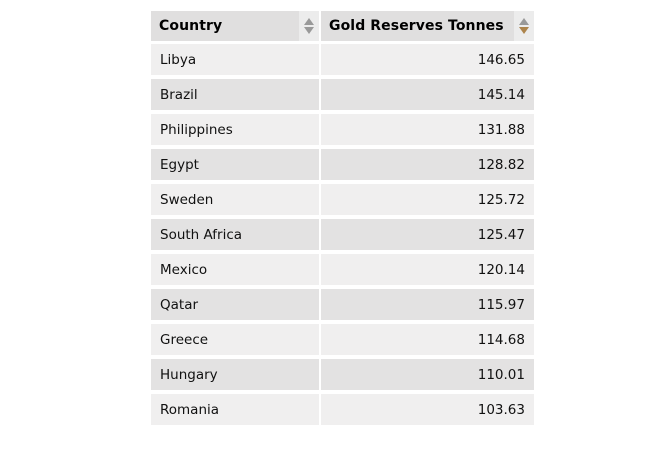  I want to click on country-header-label: Country, so click(191, 26).